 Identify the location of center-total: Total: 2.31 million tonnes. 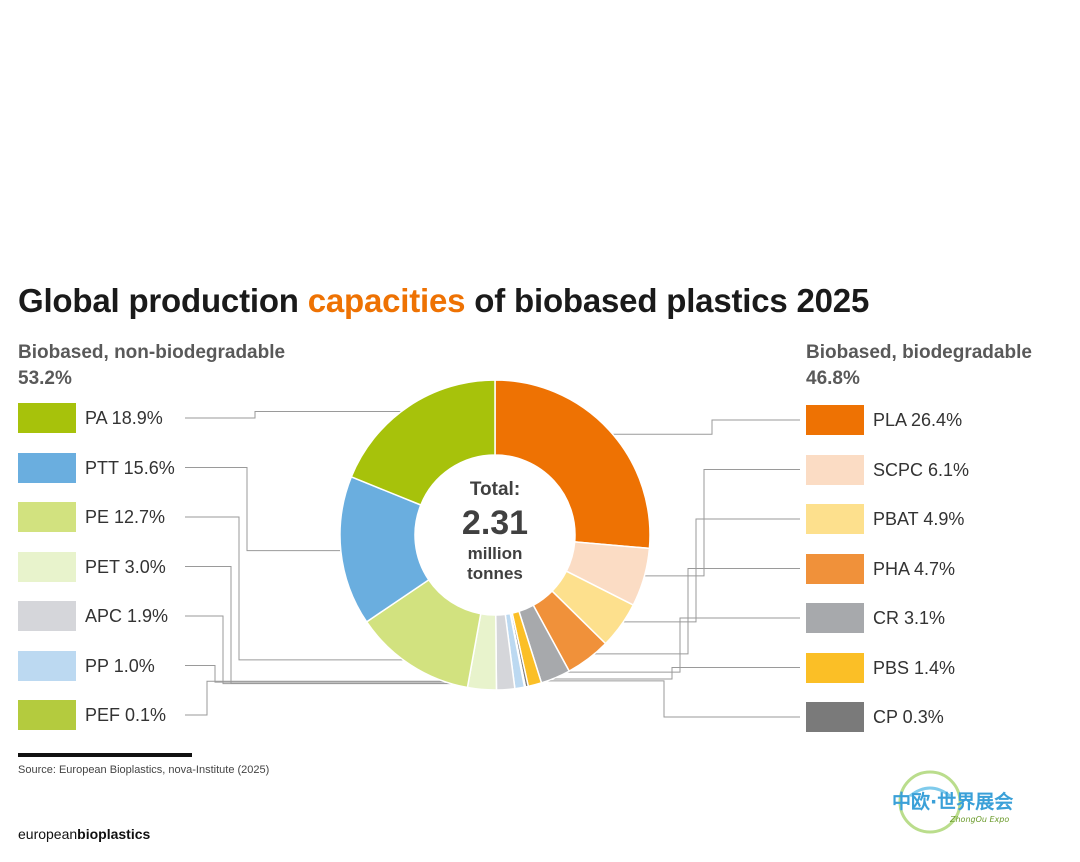
(495, 531).